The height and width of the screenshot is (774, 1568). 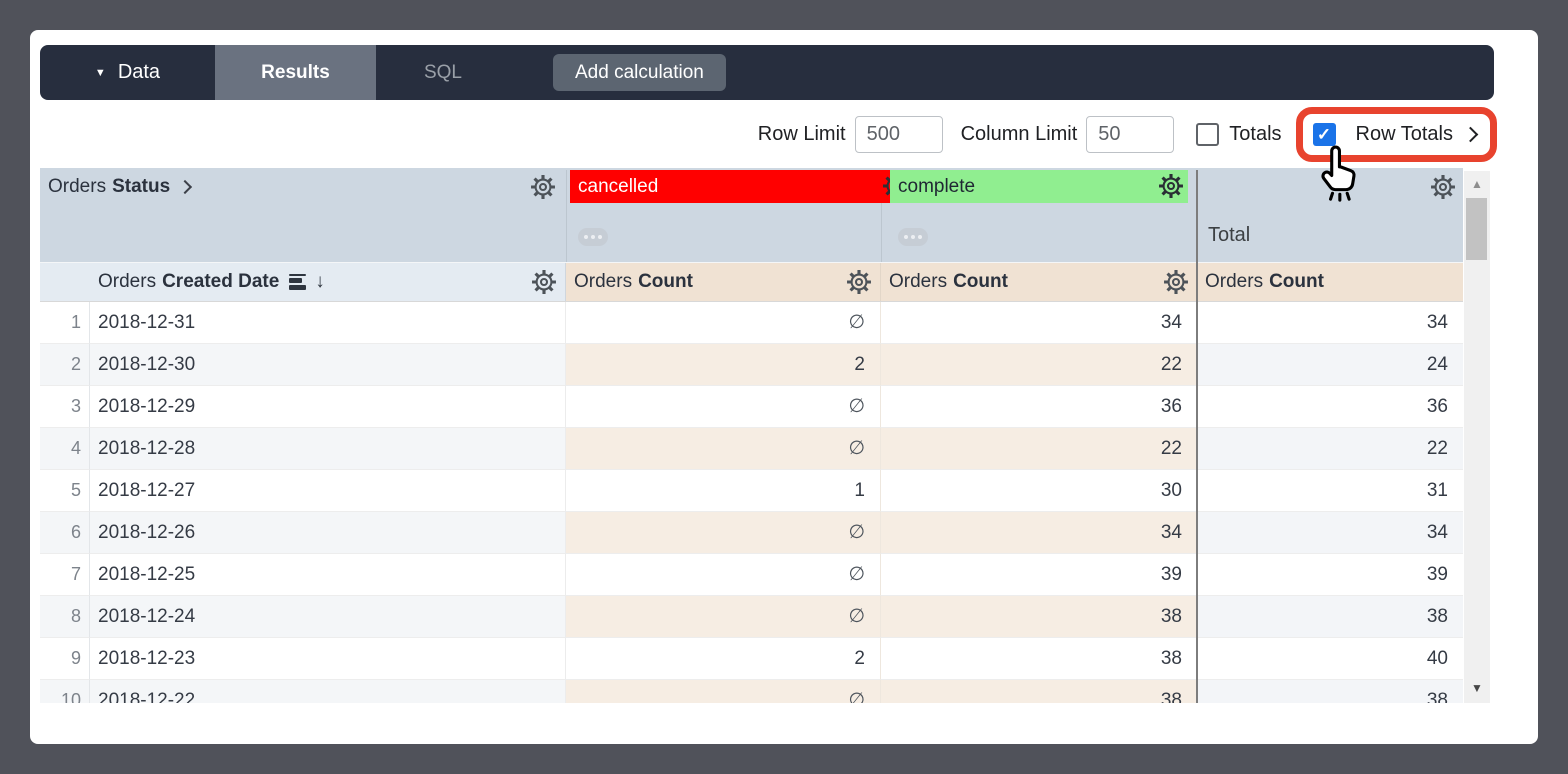 I want to click on row-number-cell: 2, so click(x=65, y=365).